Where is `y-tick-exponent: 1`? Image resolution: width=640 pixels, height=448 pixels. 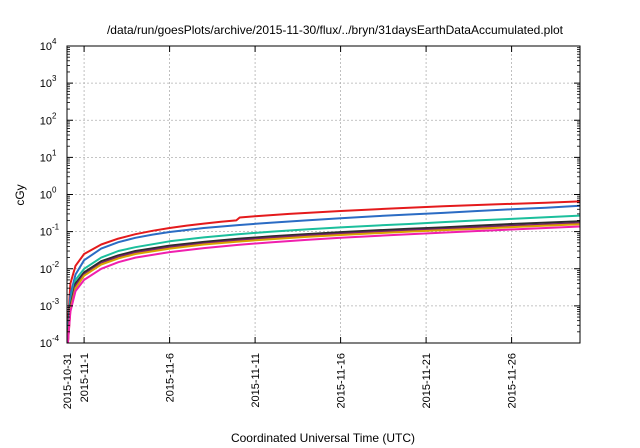 y-tick-exponent: 1 is located at coordinates (54, 152).